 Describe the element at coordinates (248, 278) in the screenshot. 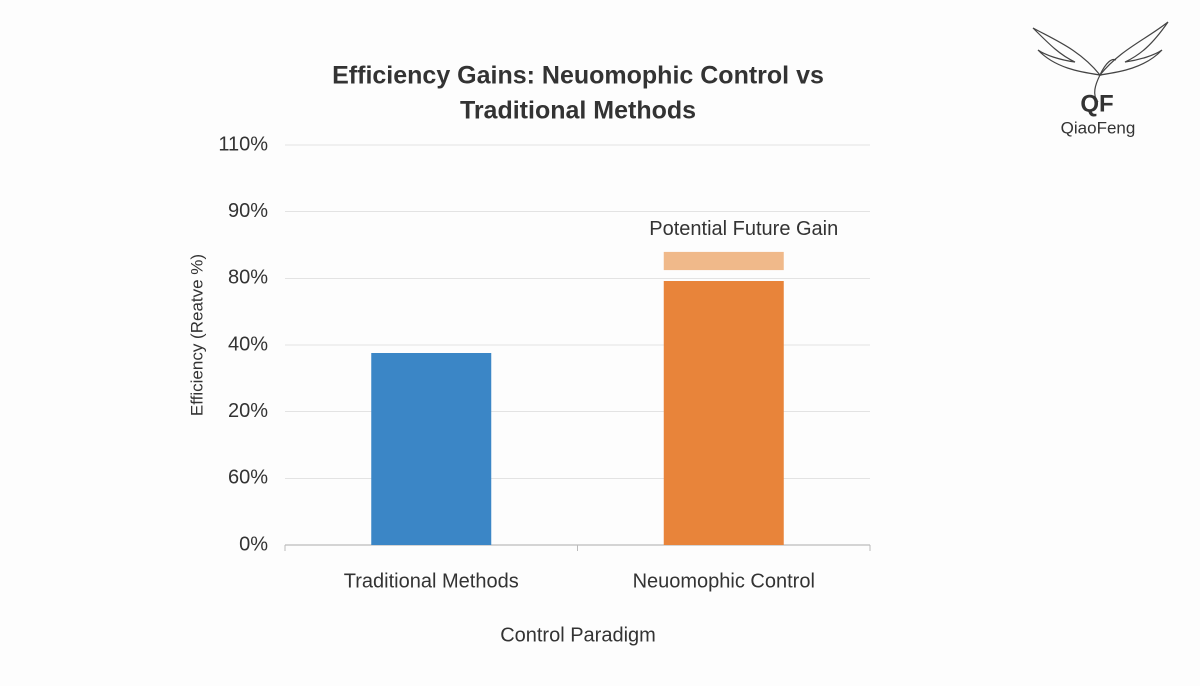

I see `y-tick-label: 80%` at that location.